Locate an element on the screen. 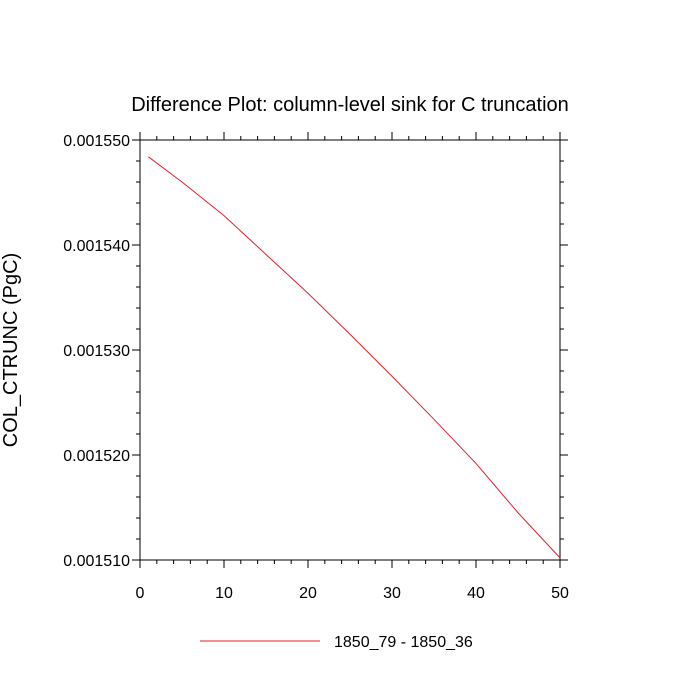 The width and height of the screenshot is (700, 700). legend-label: 1850_79 - 1850_36 is located at coordinates (403, 642).